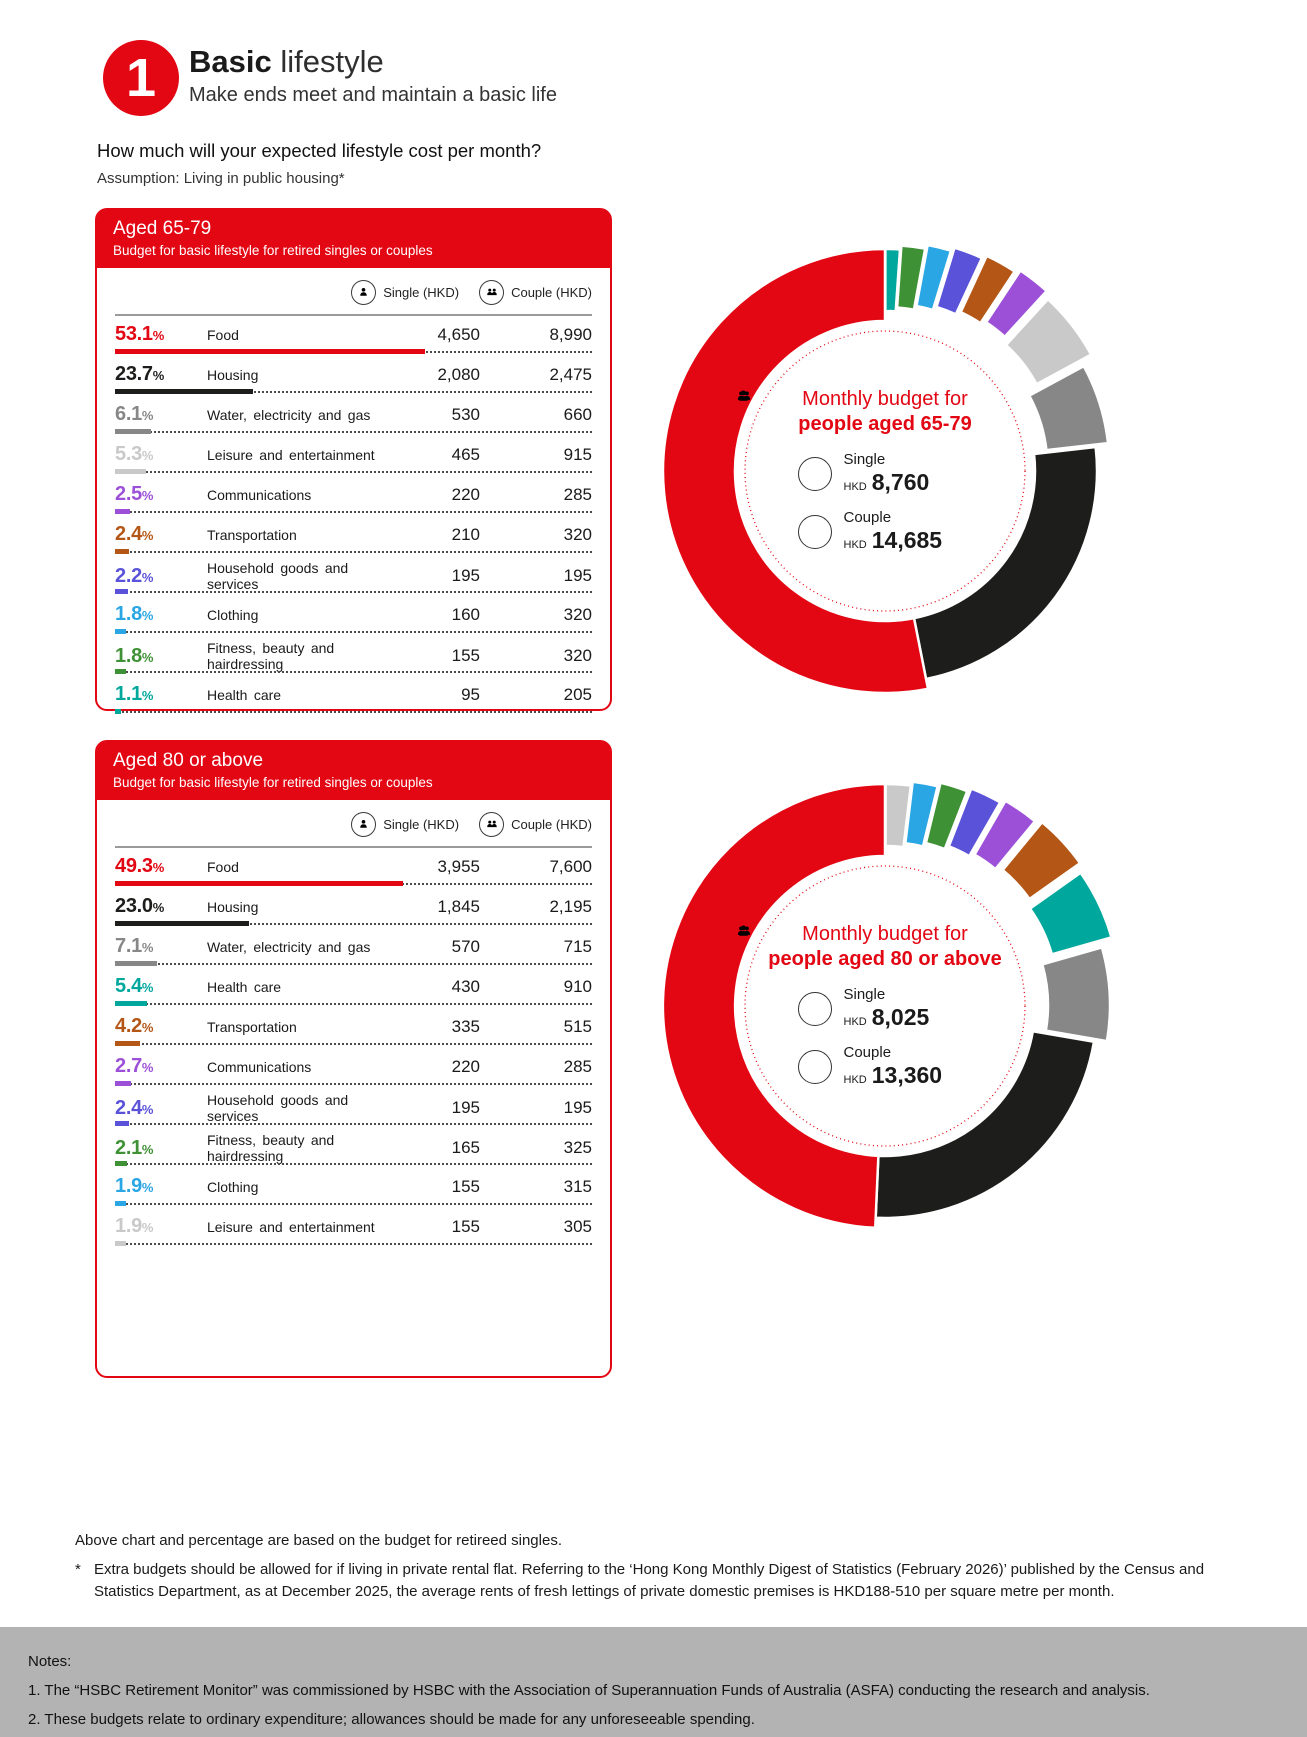 The width and height of the screenshot is (1307, 1737). Describe the element at coordinates (233, 374) in the screenshot. I see `category-label: Housing` at that location.